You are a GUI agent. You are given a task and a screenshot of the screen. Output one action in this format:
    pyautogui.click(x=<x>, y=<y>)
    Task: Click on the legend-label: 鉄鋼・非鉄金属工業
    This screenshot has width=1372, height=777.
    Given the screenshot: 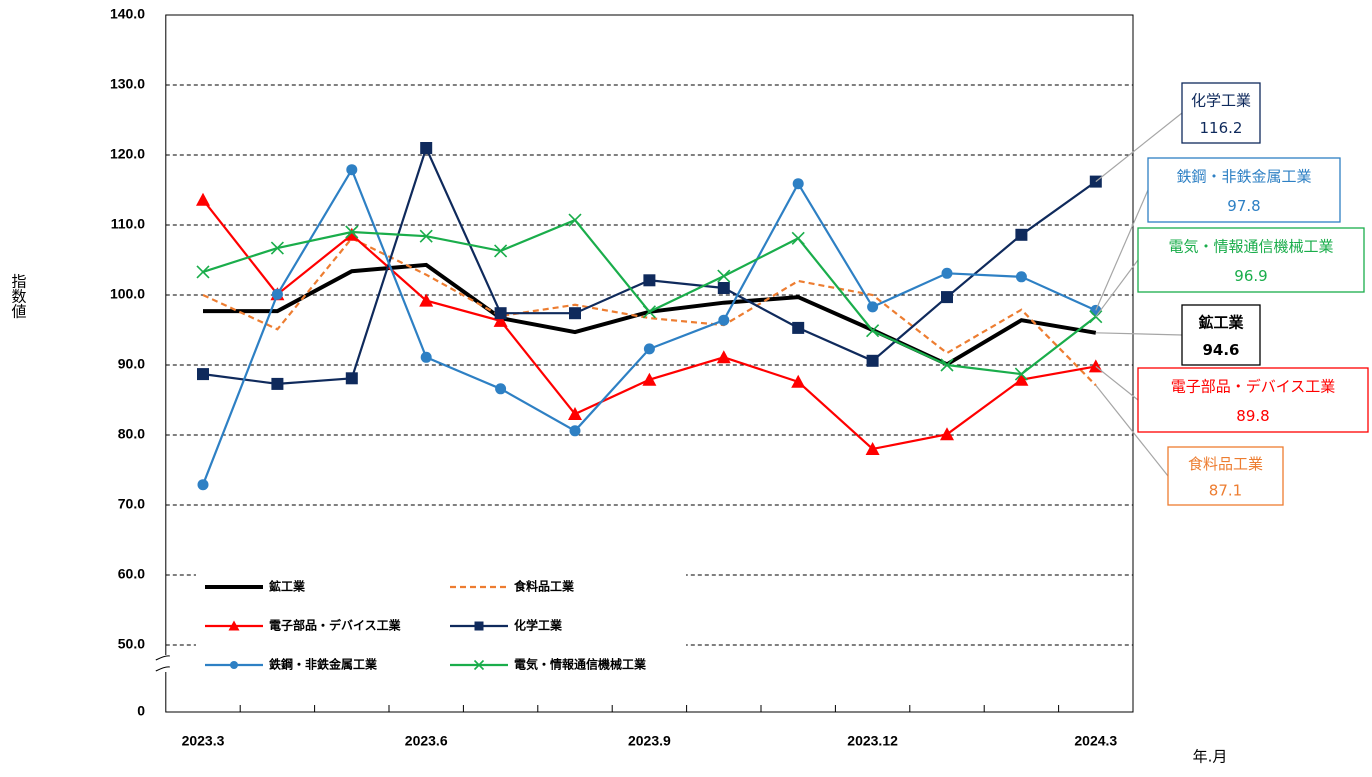 What is the action you would take?
    pyautogui.click(x=323, y=664)
    